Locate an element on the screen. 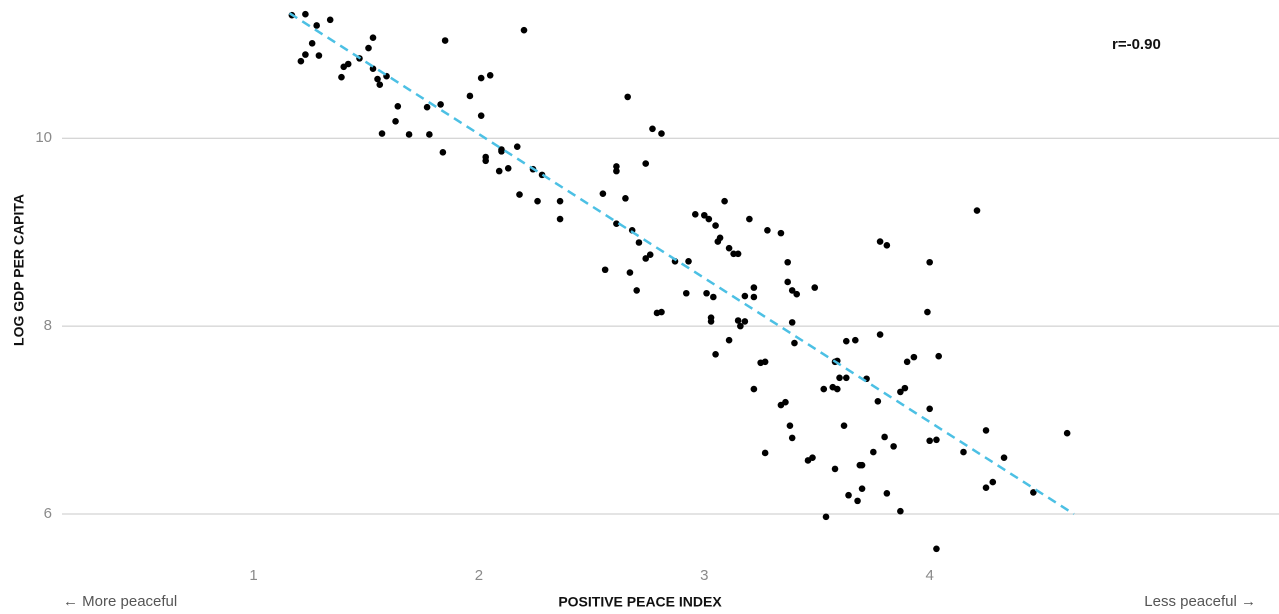 This screenshot has height=614, width=1279. x-tick-label: 1 is located at coordinates (253, 575).